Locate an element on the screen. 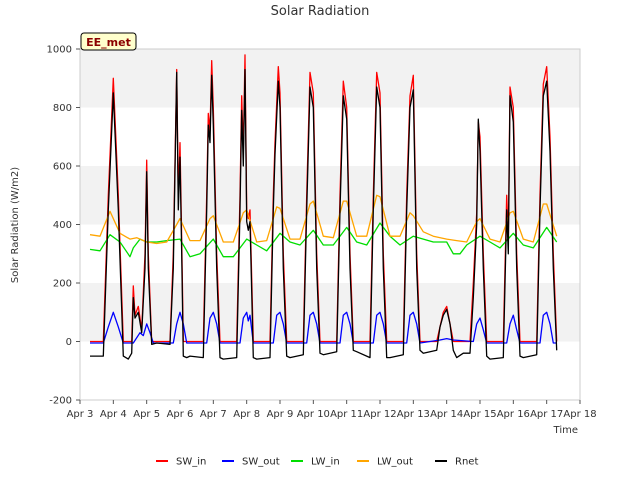 The width and height of the screenshot is (640, 480). x-tick-label: Apr 3 is located at coordinates (80, 414).